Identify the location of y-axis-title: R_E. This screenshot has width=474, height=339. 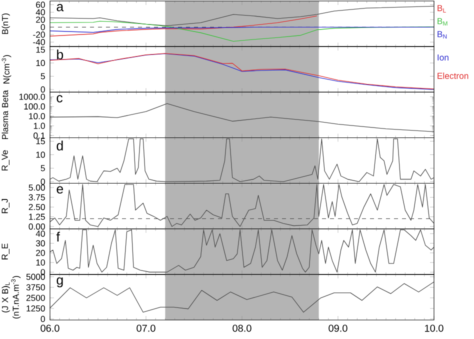
(6, 252).